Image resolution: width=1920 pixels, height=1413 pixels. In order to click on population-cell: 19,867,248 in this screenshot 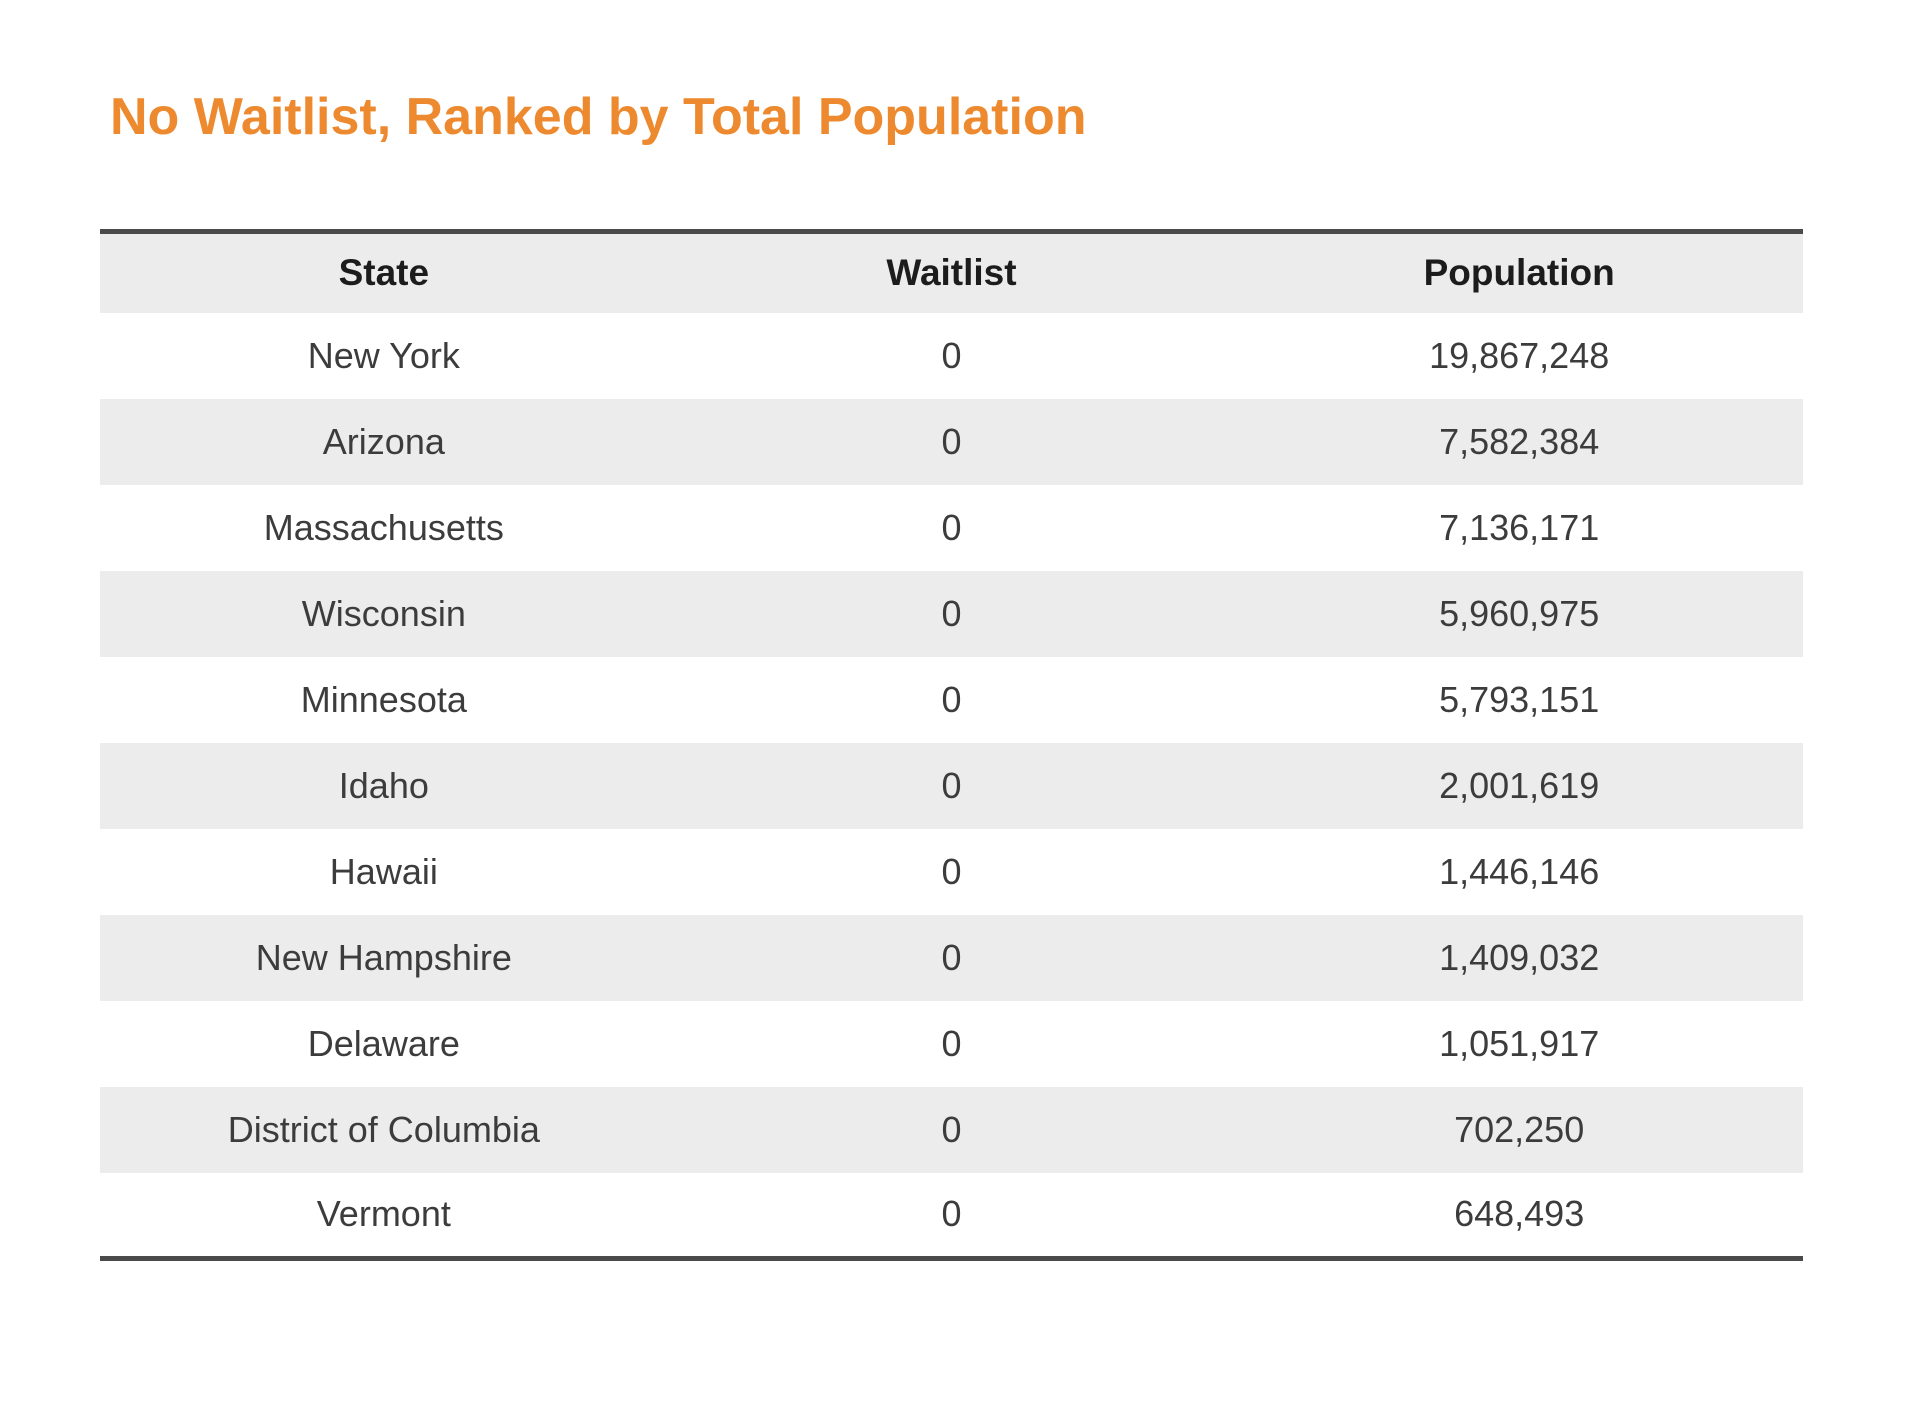, I will do `click(1519, 355)`.